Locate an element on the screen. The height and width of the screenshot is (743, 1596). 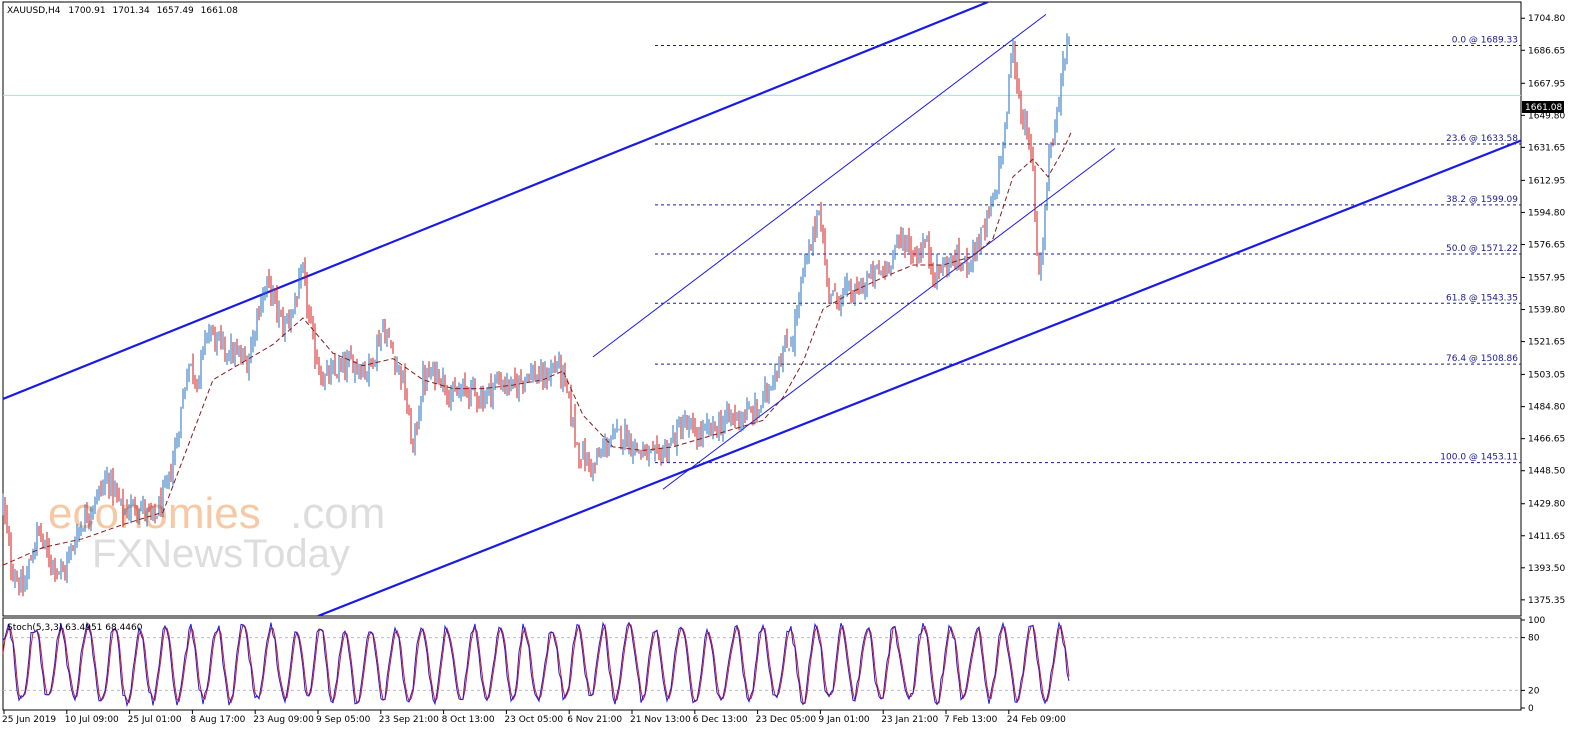
watermark-brand-part2: .com is located at coordinates (337, 513).